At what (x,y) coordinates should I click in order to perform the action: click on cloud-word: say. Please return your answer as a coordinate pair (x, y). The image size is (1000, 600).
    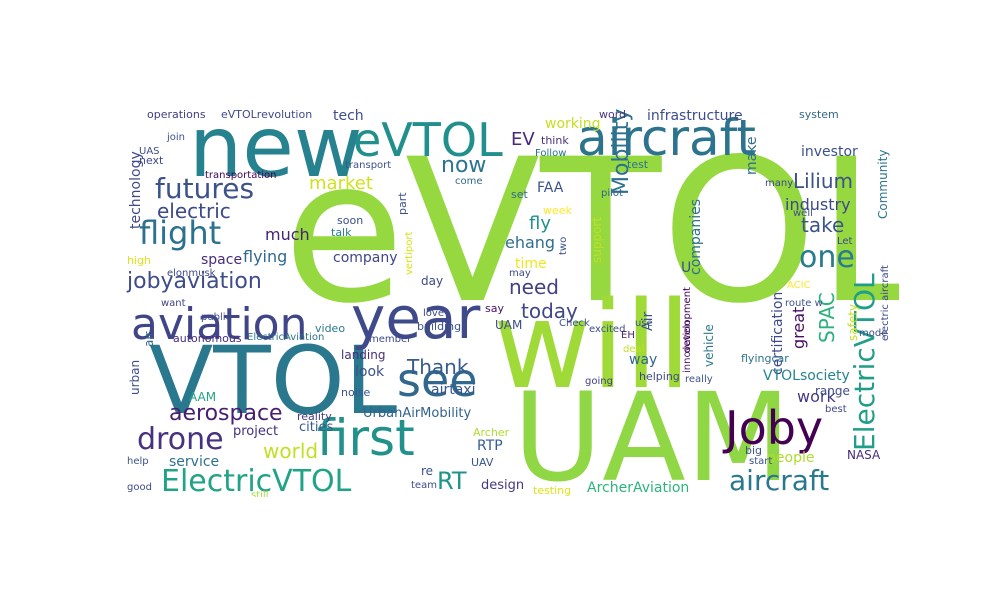
    Looking at the image, I should click on (494, 308).